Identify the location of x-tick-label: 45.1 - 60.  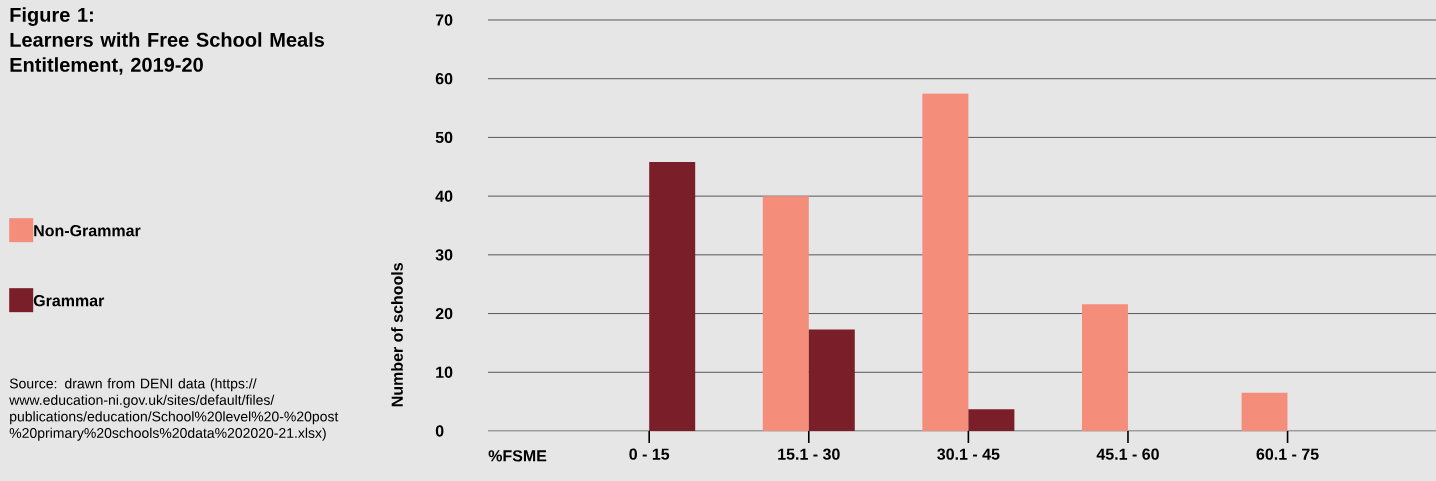
(1127, 454).